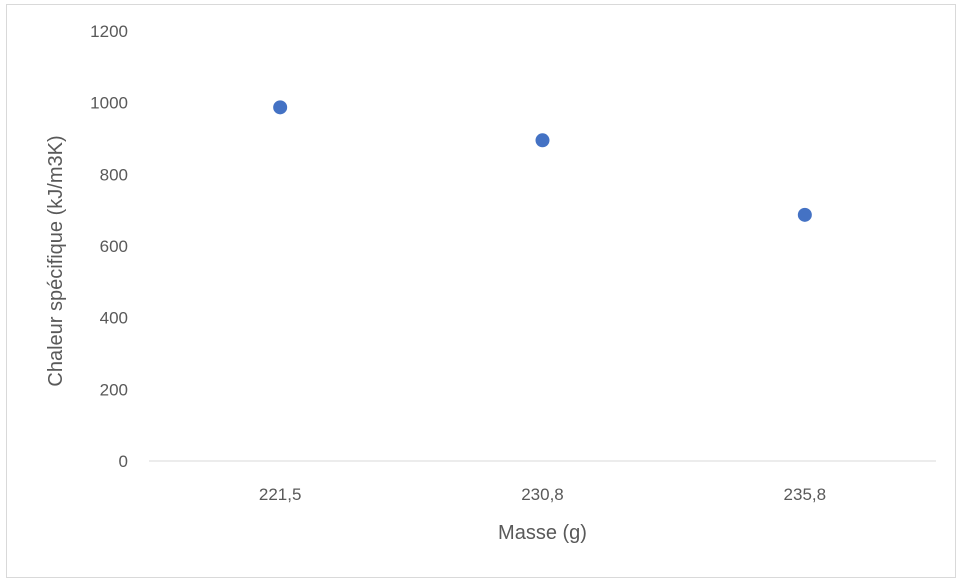 Image resolution: width=965 pixels, height=585 pixels. What do you see at coordinates (56, 260) in the screenshot?
I see `y-axis-title: Chaleur spécifique (kJ/m3K)` at bounding box center [56, 260].